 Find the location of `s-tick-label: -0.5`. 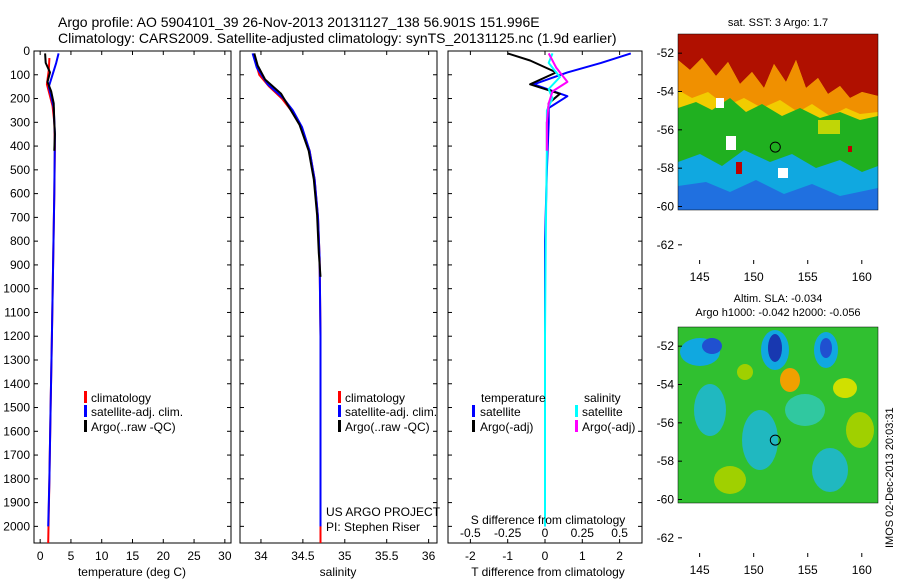

s-tick-label: -0.5 is located at coordinates (470, 533).